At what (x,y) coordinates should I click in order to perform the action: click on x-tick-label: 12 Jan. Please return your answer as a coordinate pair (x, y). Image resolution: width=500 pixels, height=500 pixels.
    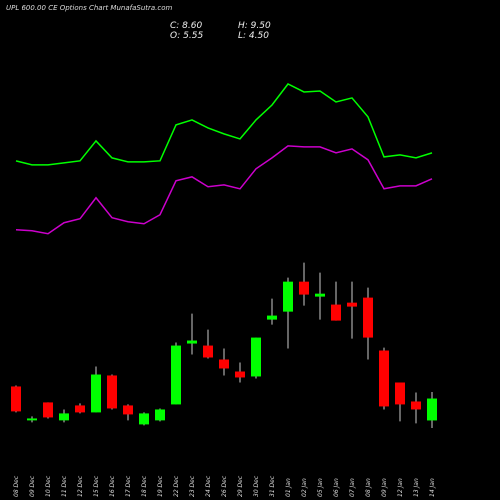
    Looking at the image, I should click on (400, 487).